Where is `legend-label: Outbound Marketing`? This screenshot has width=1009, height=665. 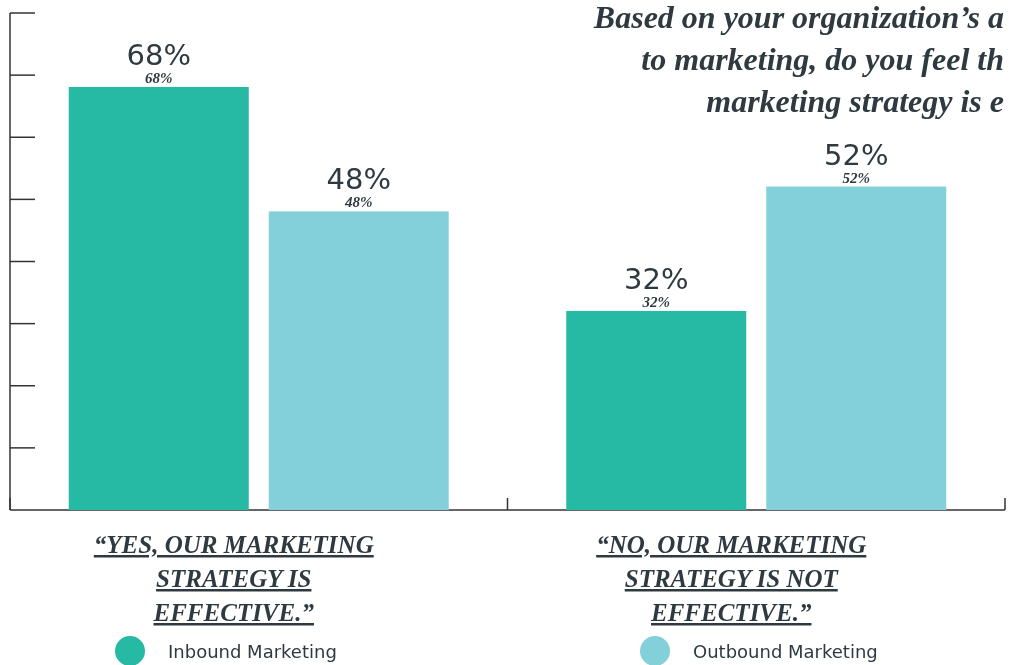 legend-label: Outbound Marketing is located at coordinates (785, 651).